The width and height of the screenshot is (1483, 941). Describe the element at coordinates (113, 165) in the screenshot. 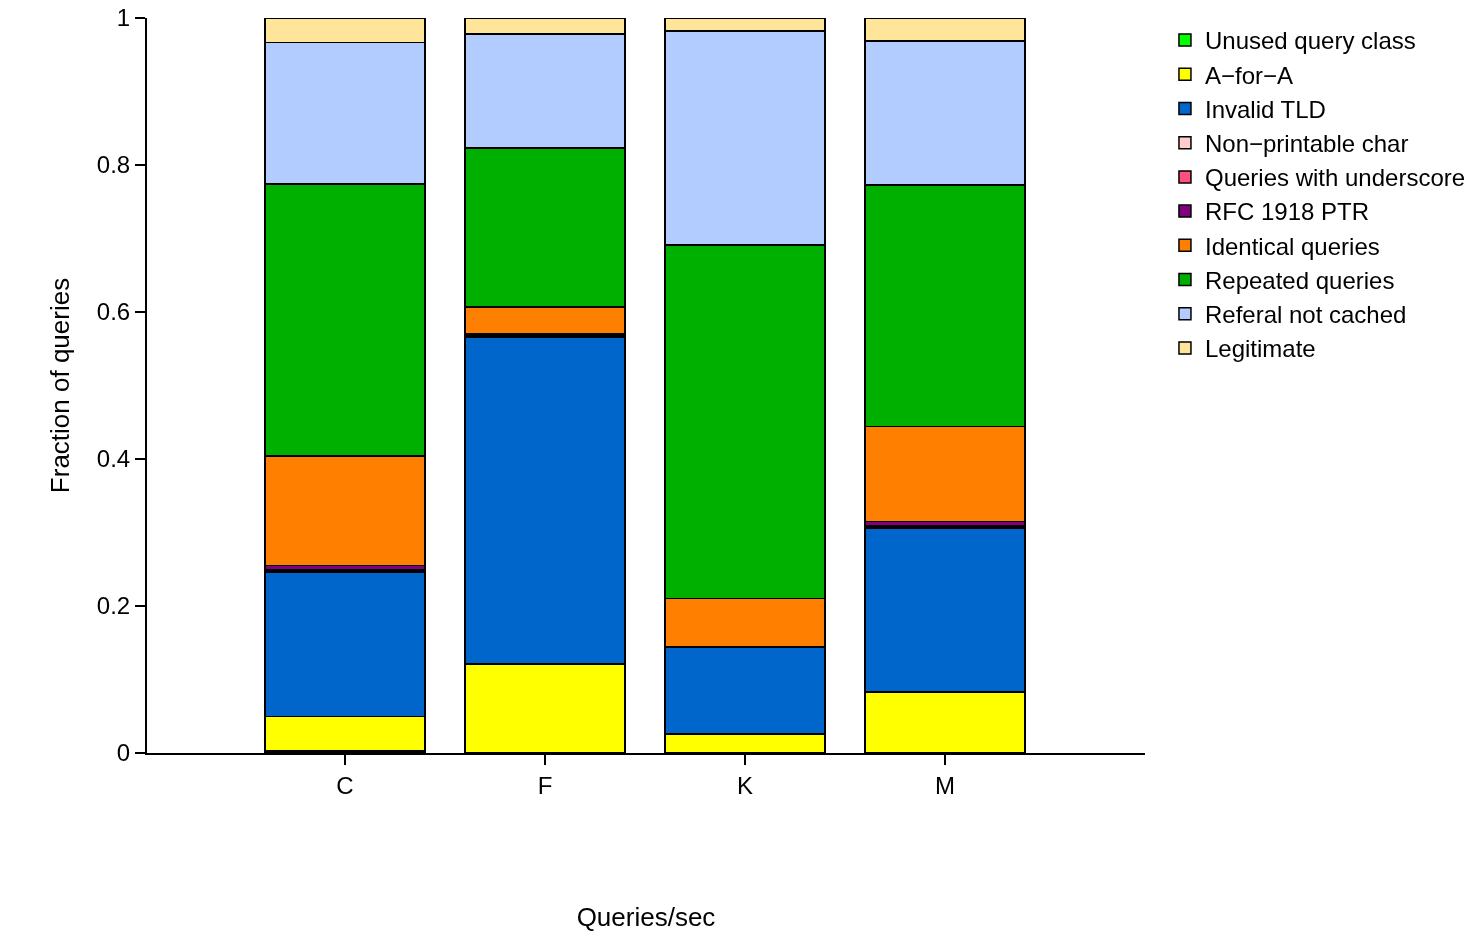

I see `y-tick-label: 0.8` at that location.